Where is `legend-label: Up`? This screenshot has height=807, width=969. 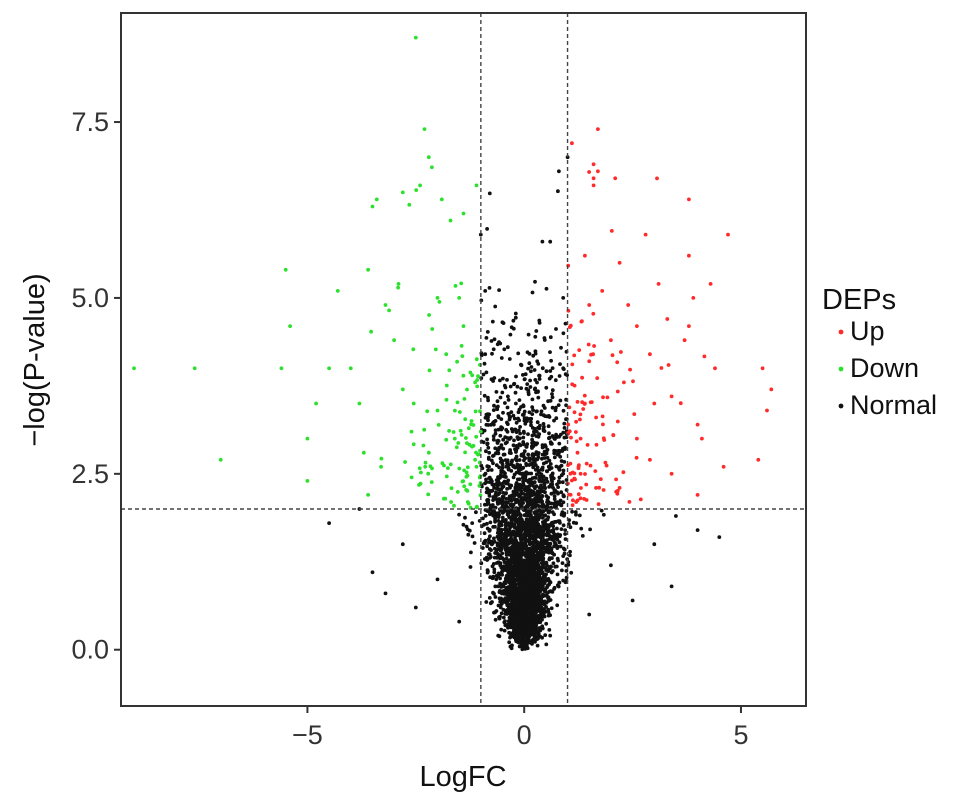 legend-label: Up is located at coordinates (867, 331).